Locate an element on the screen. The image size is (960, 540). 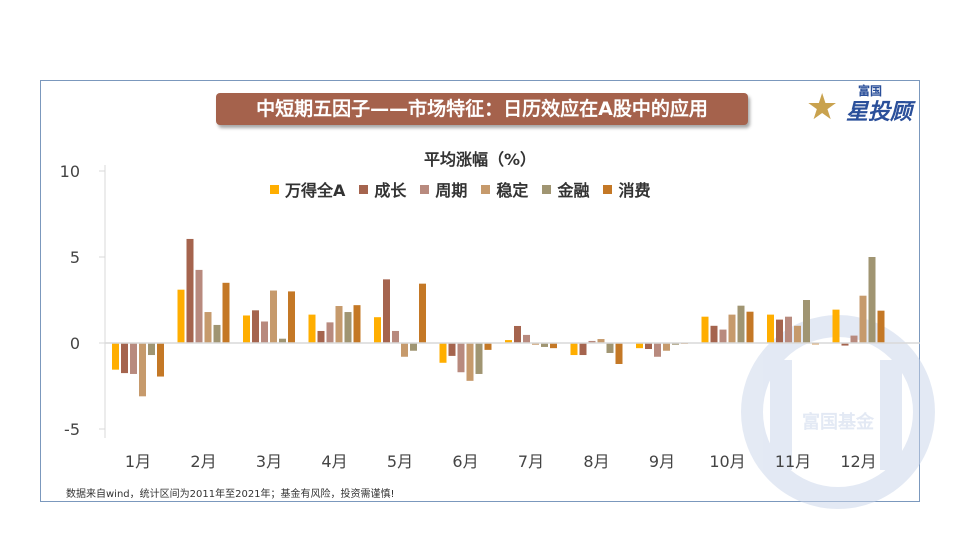
x-tick-label: 7月 is located at coordinates (531, 461).